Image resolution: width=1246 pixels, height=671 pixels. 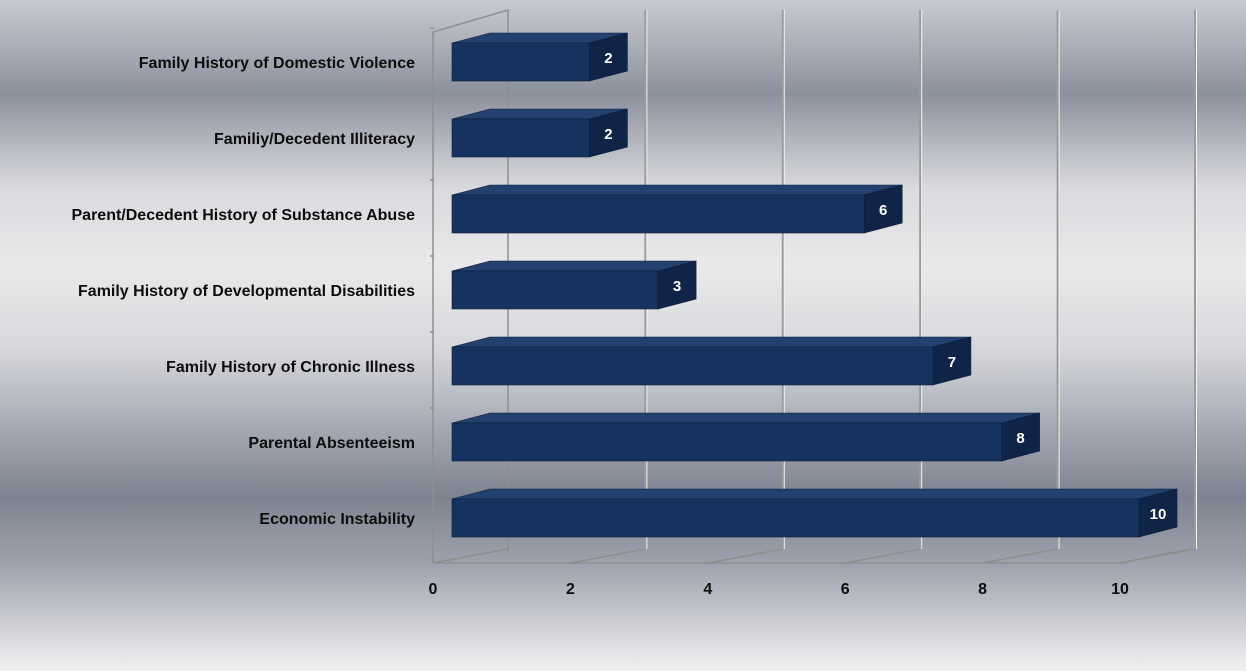 I want to click on category-label: Familiy/Decedent Illiteracy, so click(x=314, y=139).